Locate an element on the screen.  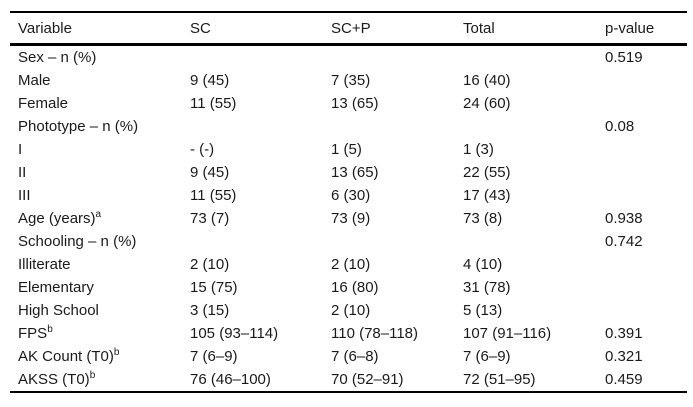
table-row: Illiterate 2 (10) 2 (10) 4 (10) is located at coordinates (348, 264).